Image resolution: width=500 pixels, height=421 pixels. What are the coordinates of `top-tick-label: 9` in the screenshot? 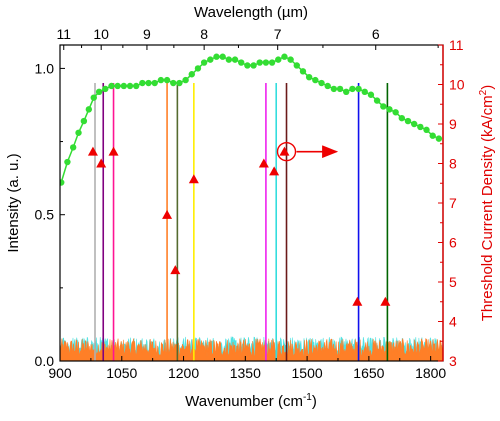 It's located at (147, 34).